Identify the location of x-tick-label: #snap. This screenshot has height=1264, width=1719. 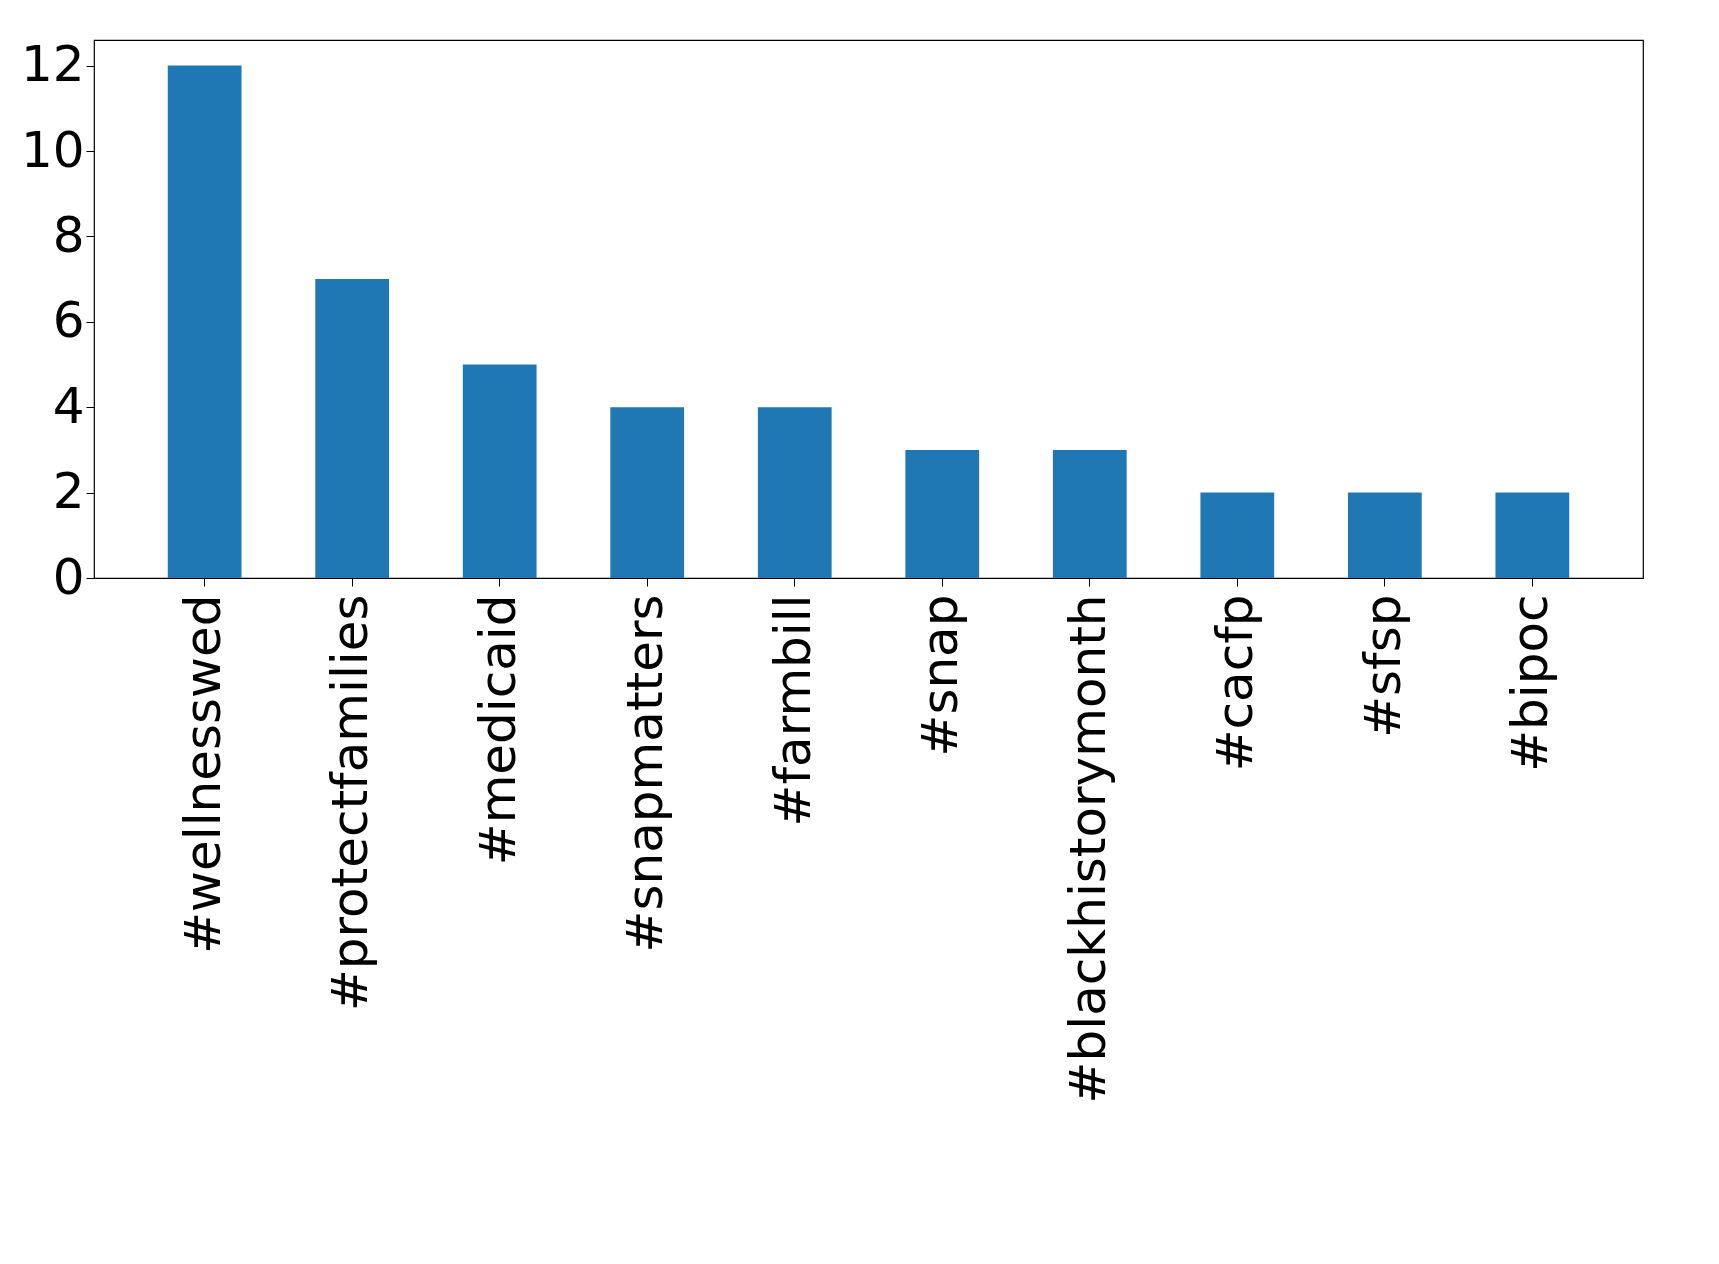
(940, 675).